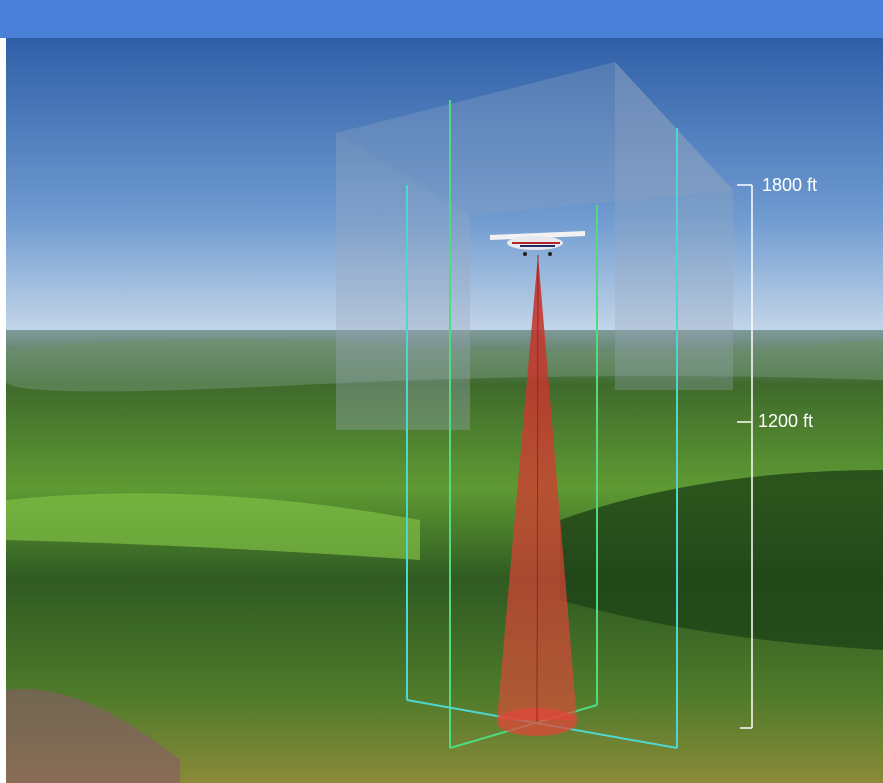 Image resolution: width=883 pixels, height=783 pixels. What do you see at coordinates (537, 243) in the screenshot?
I see `airplane` at bounding box center [537, 243].